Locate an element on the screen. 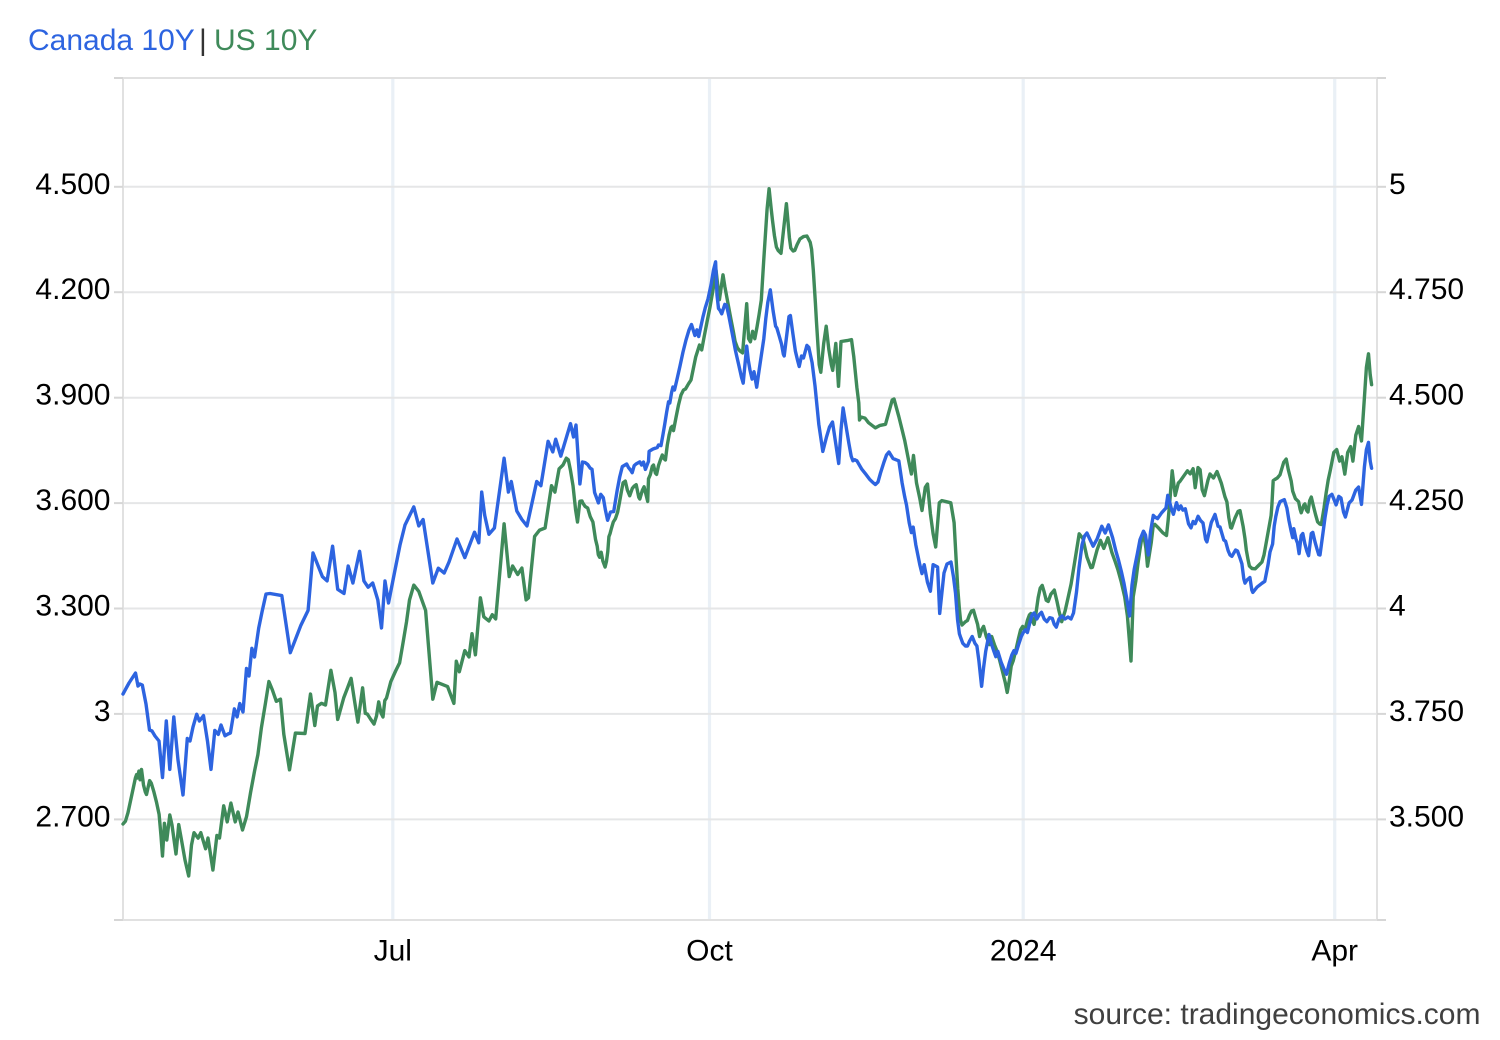 The image size is (1500, 1040). svg-text: 3.900 is located at coordinates (72, 395).